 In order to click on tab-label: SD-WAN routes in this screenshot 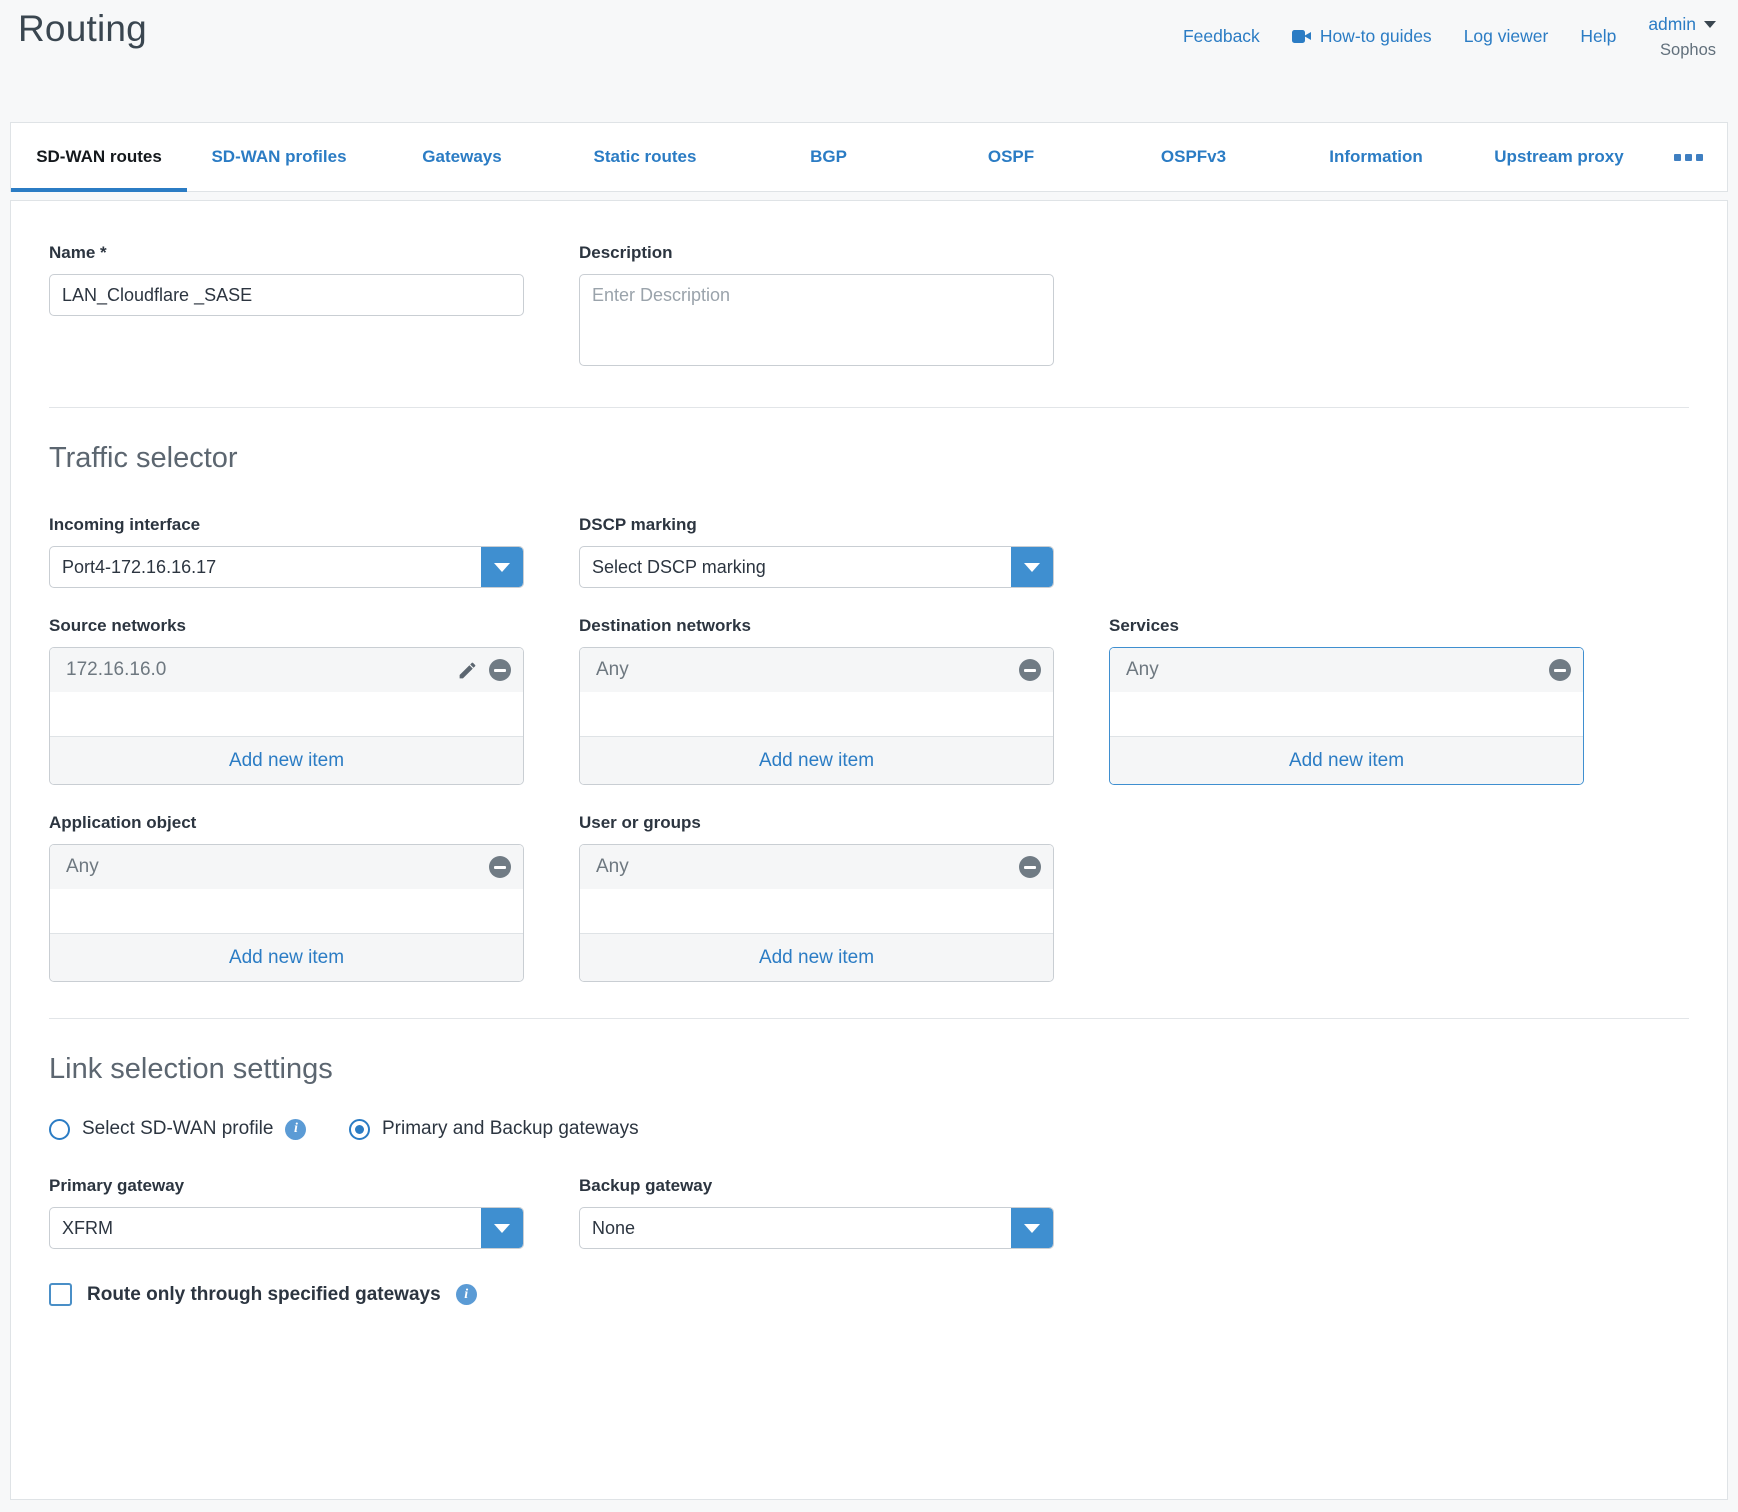, I will do `click(99, 156)`.